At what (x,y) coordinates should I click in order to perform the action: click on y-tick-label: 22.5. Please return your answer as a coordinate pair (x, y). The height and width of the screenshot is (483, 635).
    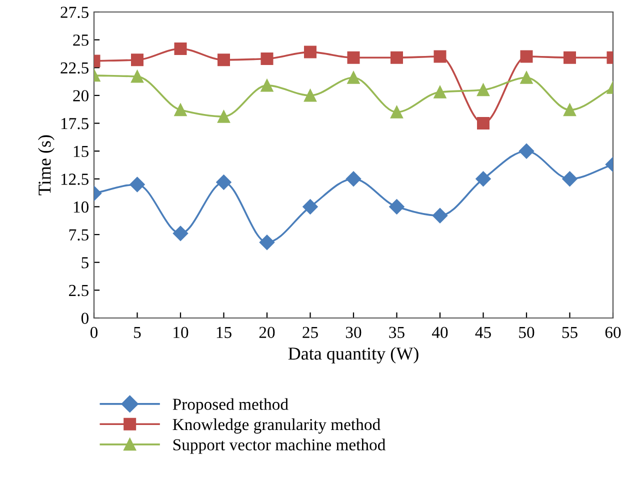
    Looking at the image, I should click on (74, 68).